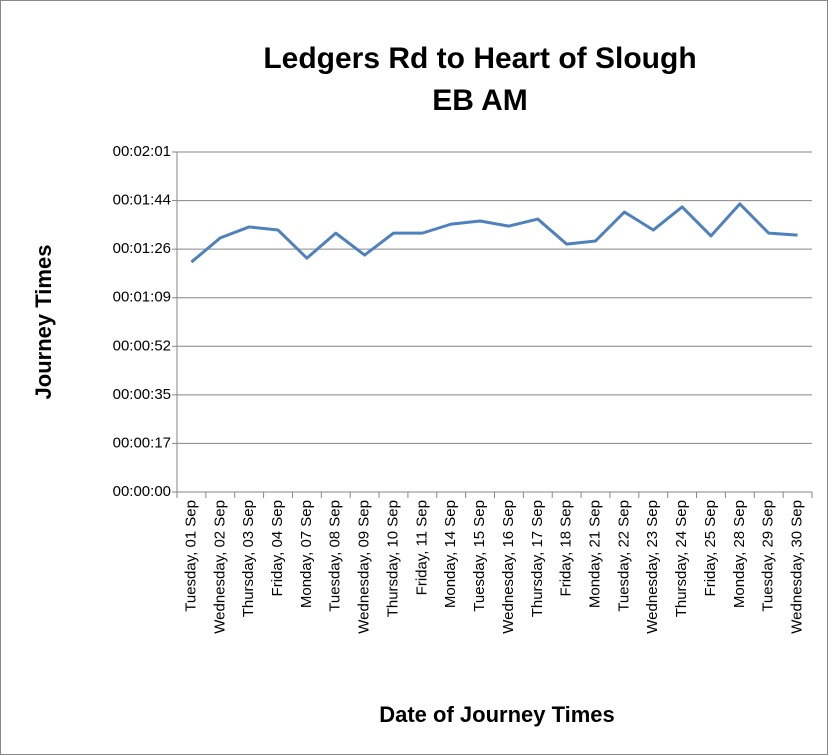  What do you see at coordinates (494, 233) in the screenshot?
I see `series-line` at bounding box center [494, 233].